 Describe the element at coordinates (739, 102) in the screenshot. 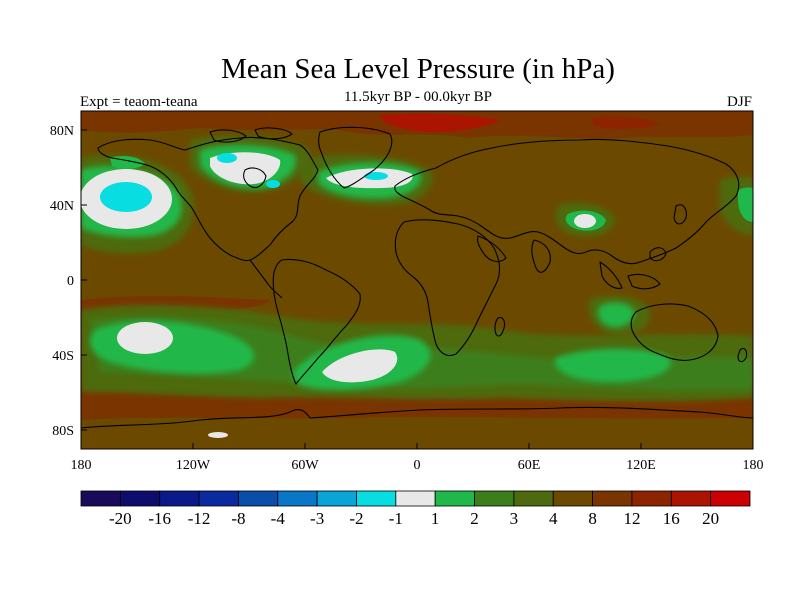

I see `season-label: DJF` at that location.